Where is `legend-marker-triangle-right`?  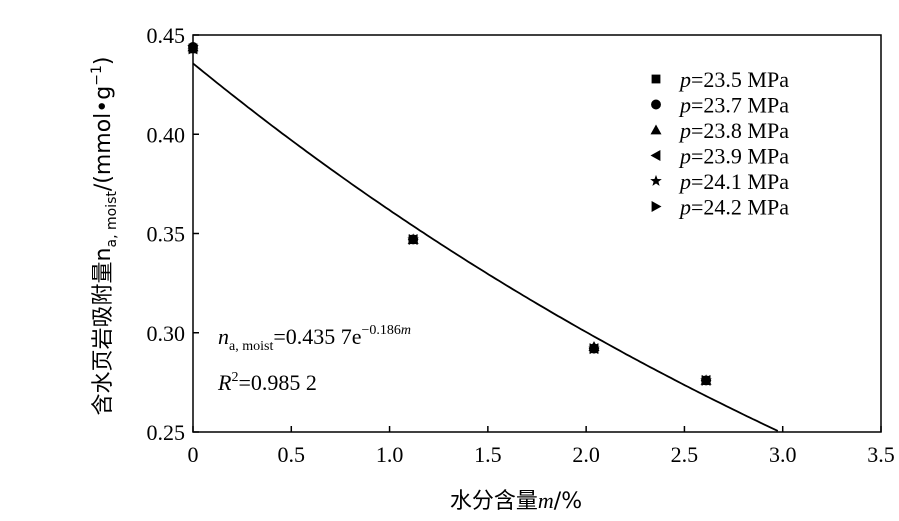 legend-marker-triangle-right is located at coordinates (656, 206).